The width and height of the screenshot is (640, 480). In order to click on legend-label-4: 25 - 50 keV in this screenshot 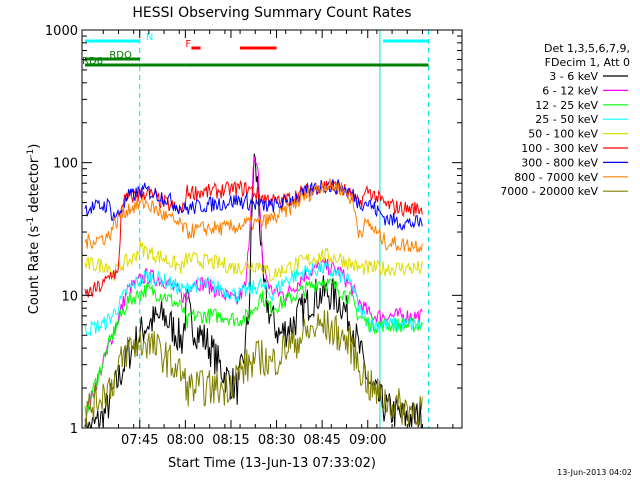, I will do `click(566, 119)`.